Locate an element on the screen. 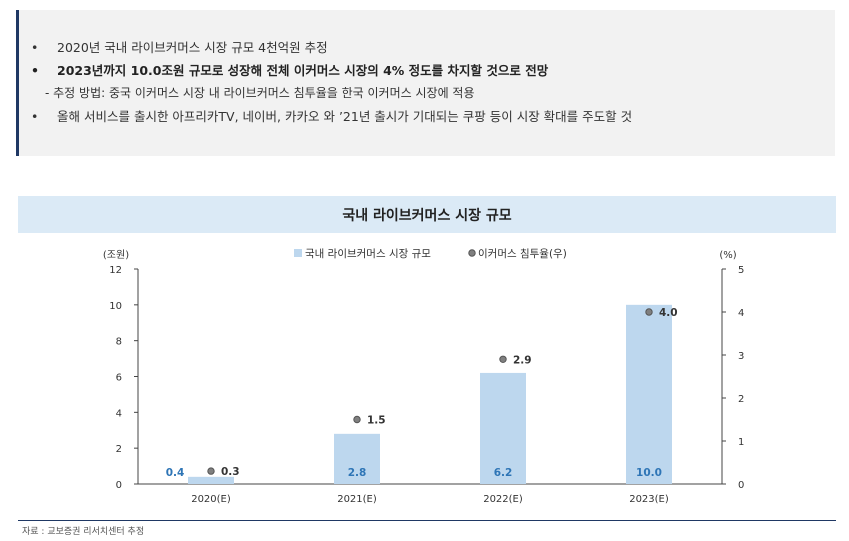  right-tick-label: 0 is located at coordinates (741, 485).